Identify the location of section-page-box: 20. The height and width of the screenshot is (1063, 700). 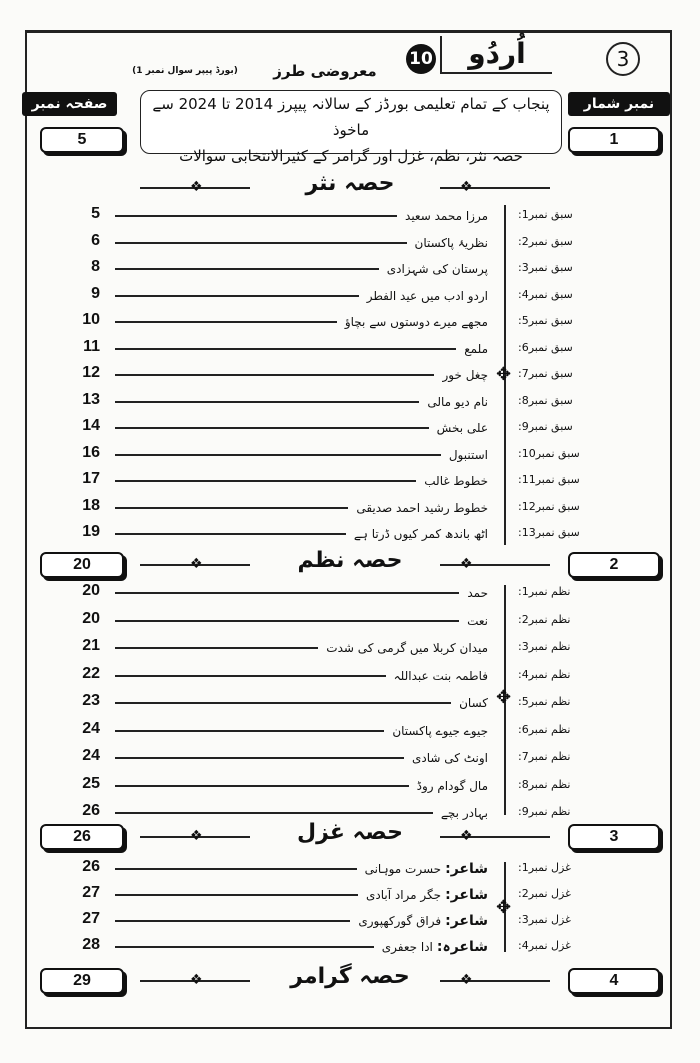
(82, 565).